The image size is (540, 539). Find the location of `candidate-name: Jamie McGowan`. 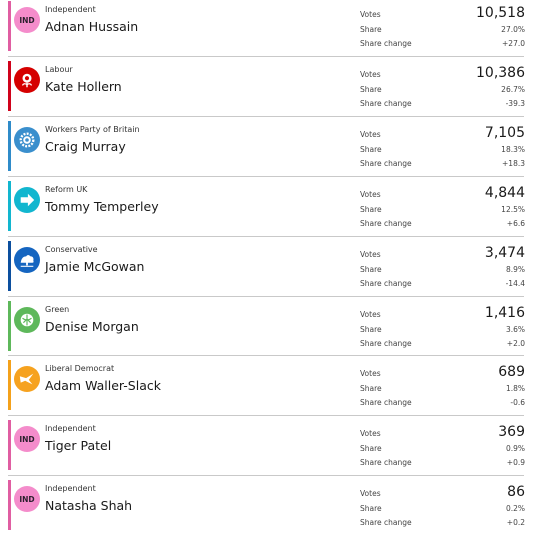

candidate-name: Jamie McGowan is located at coordinates (95, 266).